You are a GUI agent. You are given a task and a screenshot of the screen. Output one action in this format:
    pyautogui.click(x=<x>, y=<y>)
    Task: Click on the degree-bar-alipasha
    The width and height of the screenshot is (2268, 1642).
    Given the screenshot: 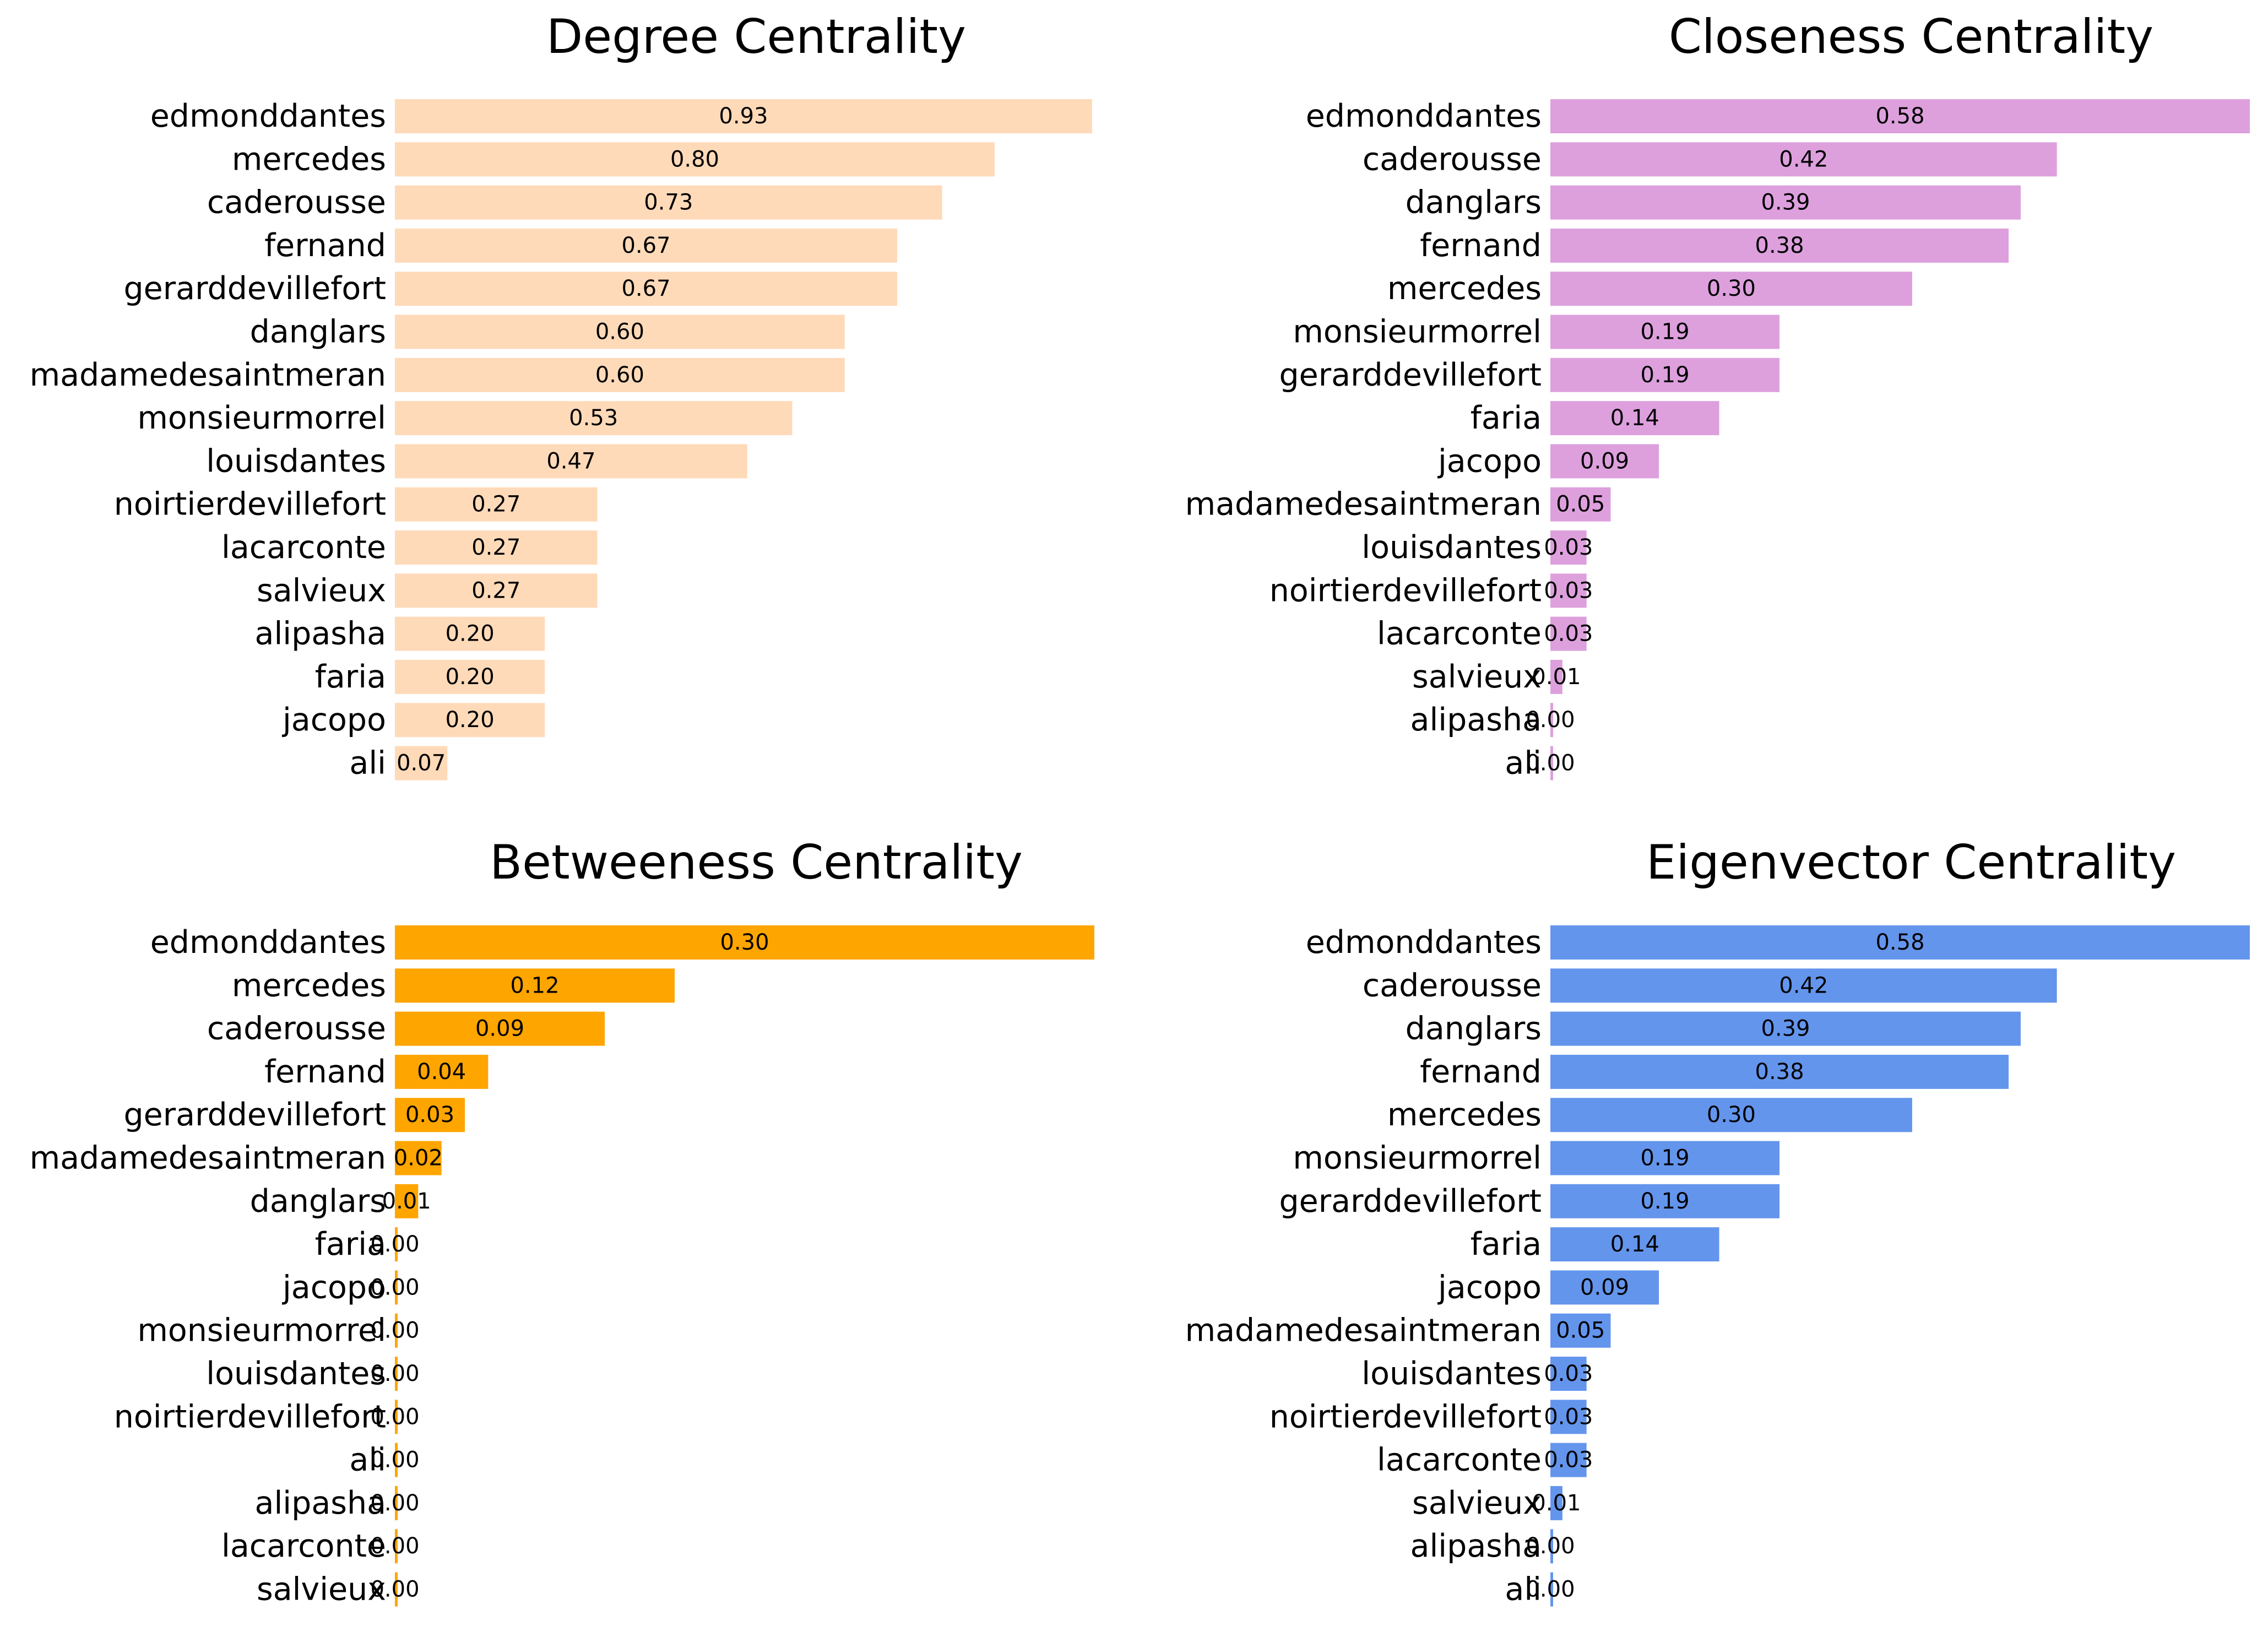 What is the action you would take?
    pyautogui.click(x=470, y=633)
    